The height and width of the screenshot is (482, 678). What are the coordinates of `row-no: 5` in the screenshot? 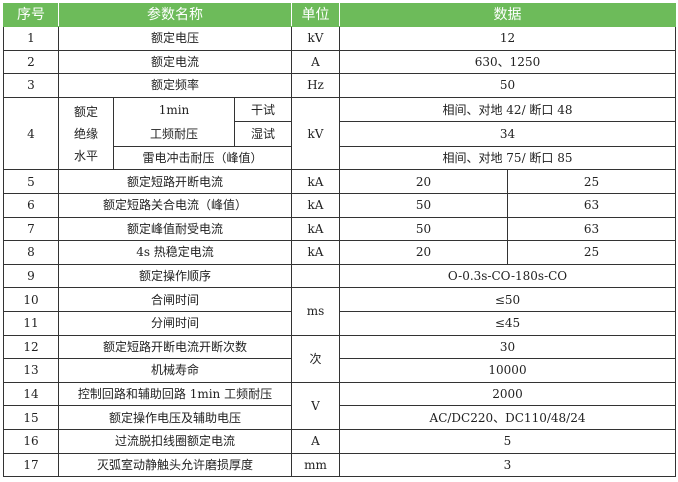 It's located at (31, 181).